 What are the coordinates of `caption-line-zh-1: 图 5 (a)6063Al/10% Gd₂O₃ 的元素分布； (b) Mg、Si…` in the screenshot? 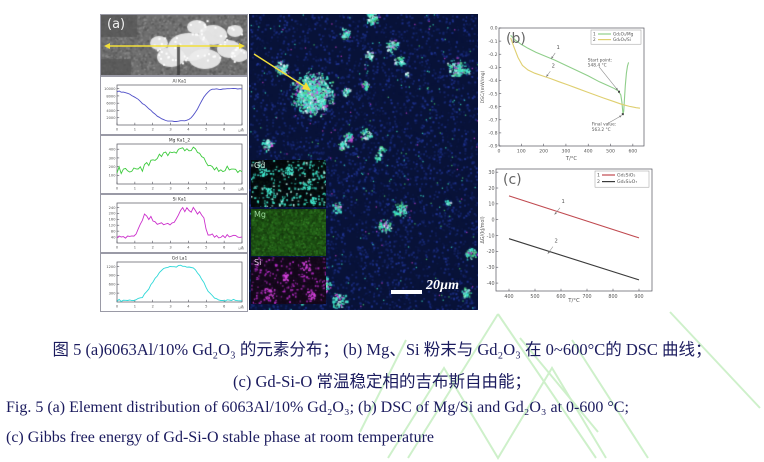 It's located at (382, 349).